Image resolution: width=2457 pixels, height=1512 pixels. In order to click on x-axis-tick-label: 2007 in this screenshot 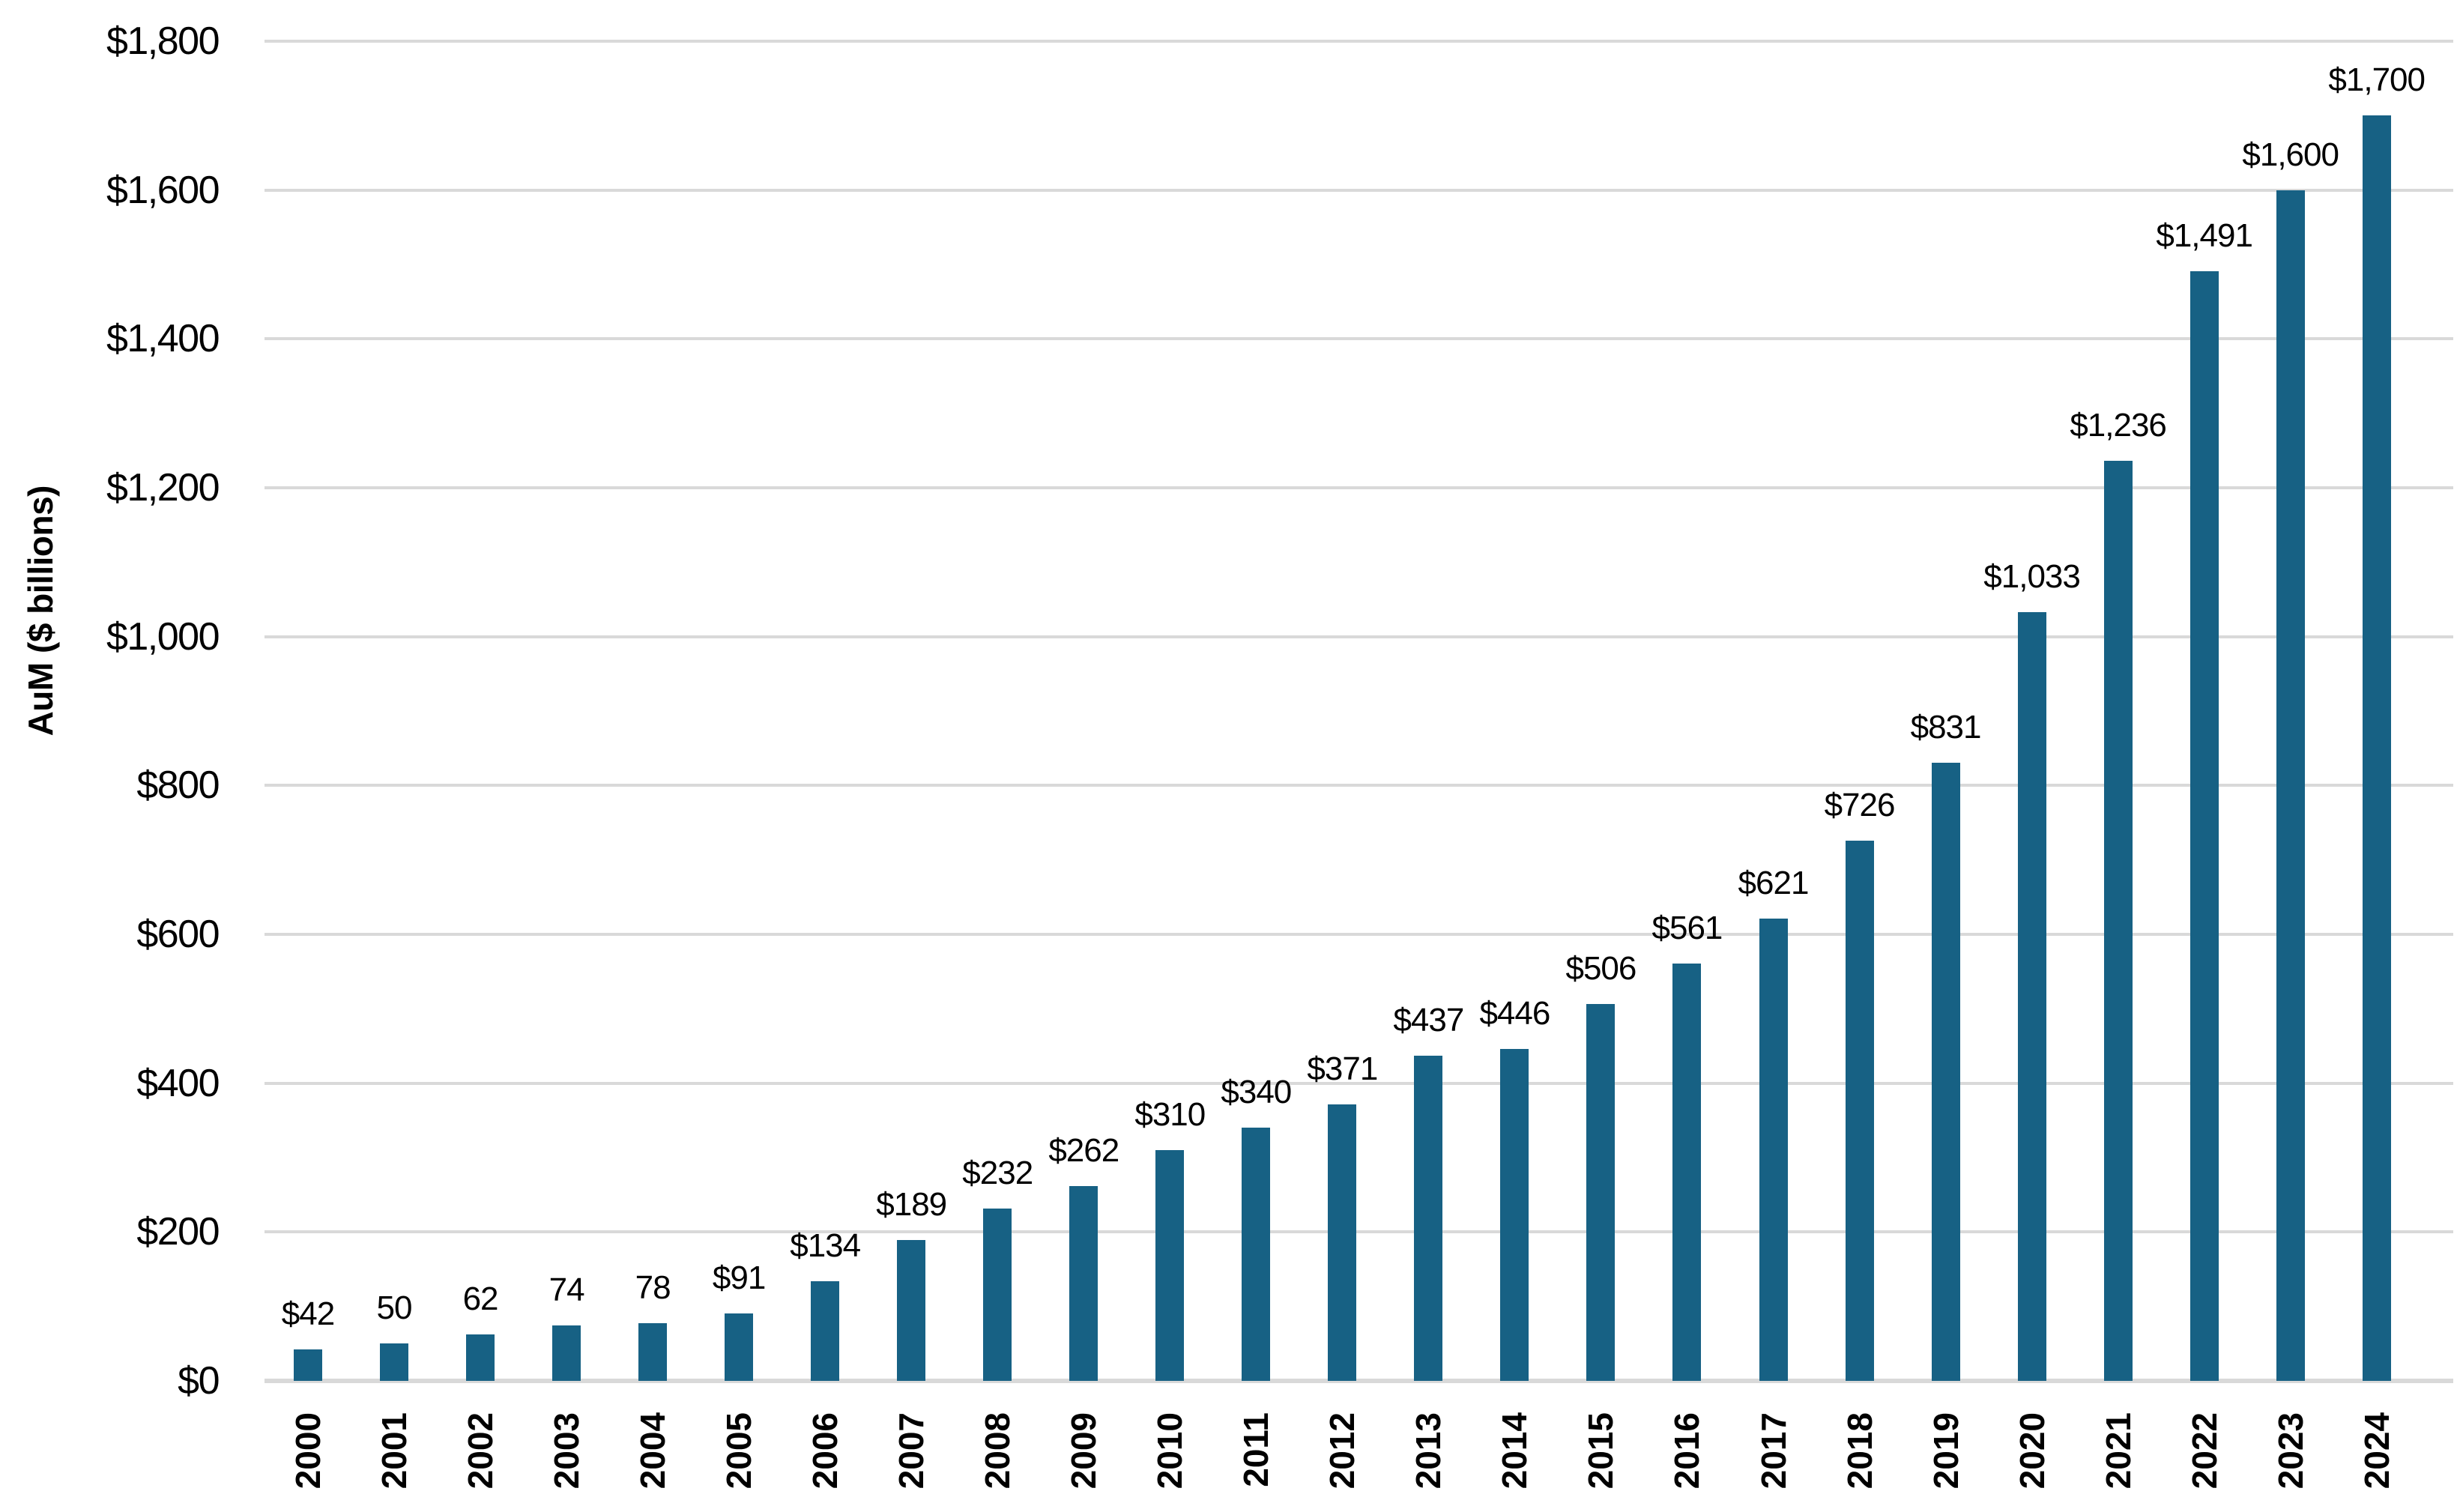, I will do `click(911, 1451)`.